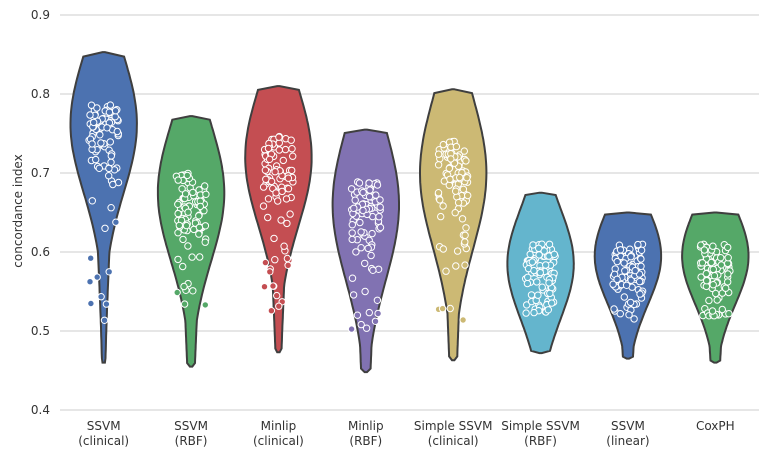  What do you see at coordinates (40, 331) in the screenshot?
I see `y-tick-label: 0.5` at bounding box center [40, 331].